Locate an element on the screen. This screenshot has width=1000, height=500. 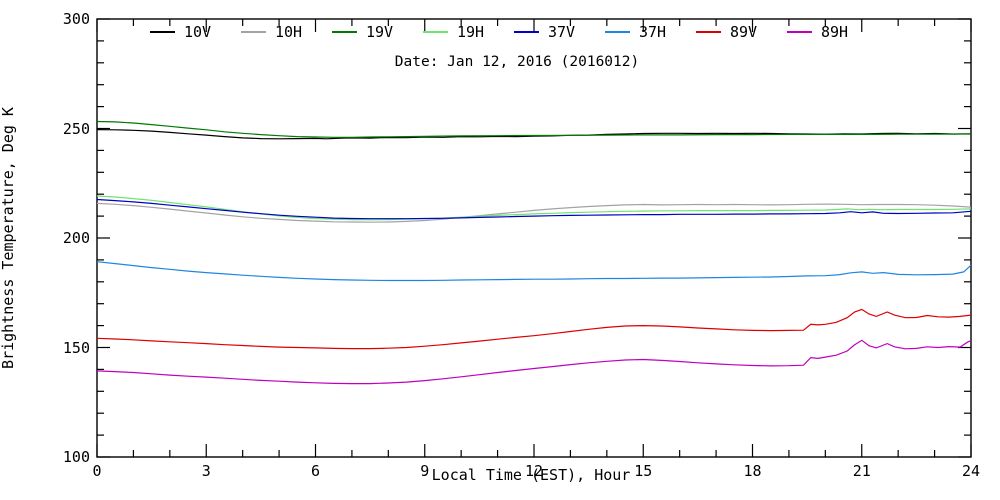
x-axis-title: Local Time (EST), Hour is located at coordinates (531, 475).